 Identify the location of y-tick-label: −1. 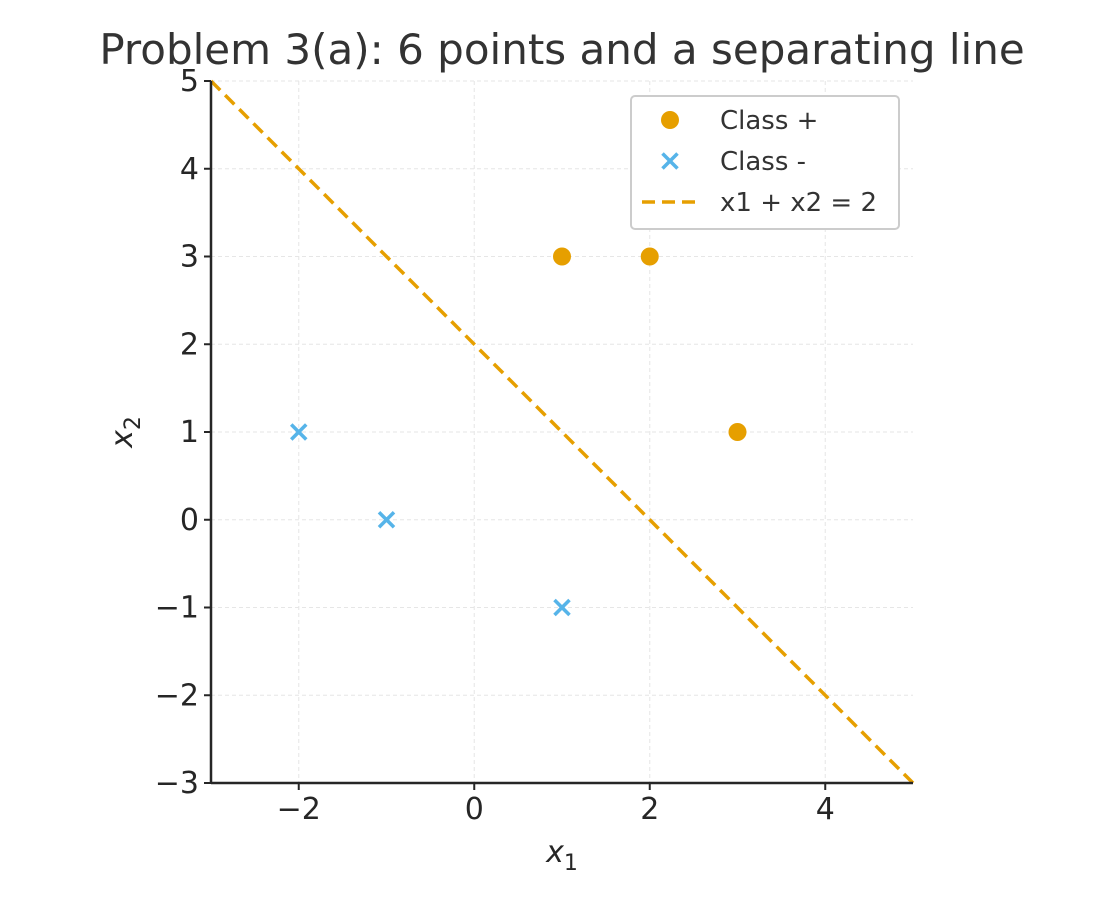
(177, 608).